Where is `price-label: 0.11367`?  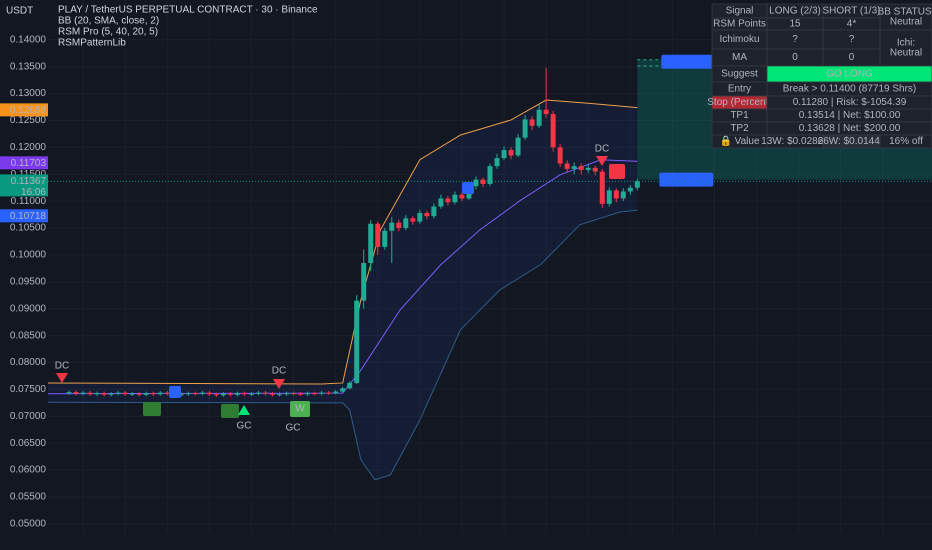 price-label: 0.11367 is located at coordinates (29, 181).